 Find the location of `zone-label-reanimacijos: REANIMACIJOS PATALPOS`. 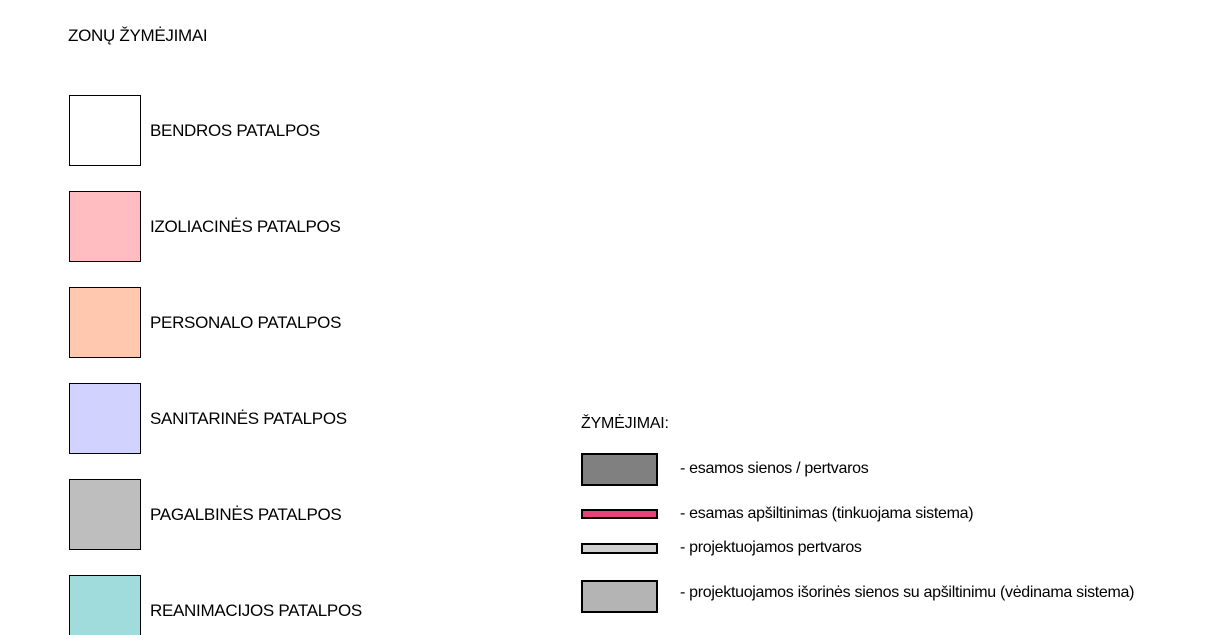

zone-label-reanimacijos: REANIMACIJOS PATALPOS is located at coordinates (256, 610).